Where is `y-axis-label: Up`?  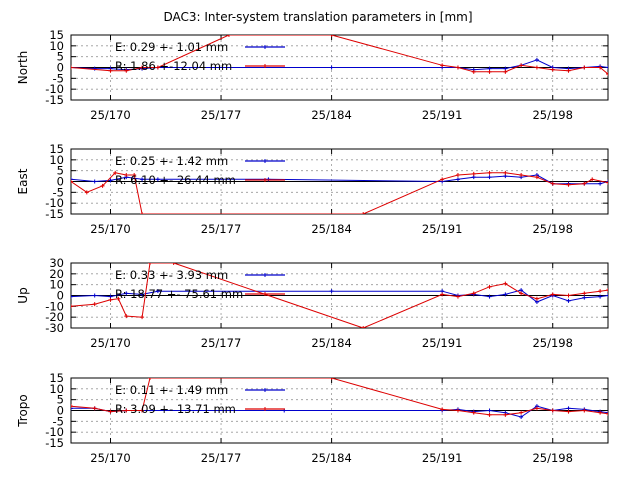 y-axis-label: Up is located at coordinates (23, 295).